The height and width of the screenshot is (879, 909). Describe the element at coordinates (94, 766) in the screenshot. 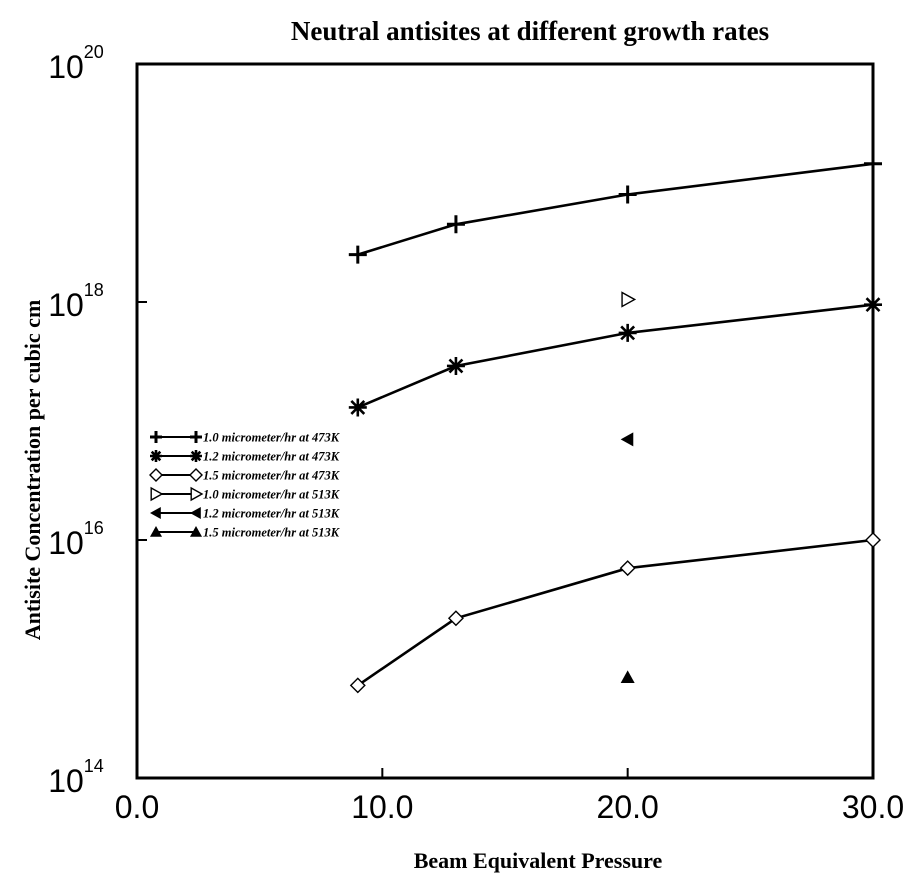

I see `y-tick-exponent: 14` at that location.